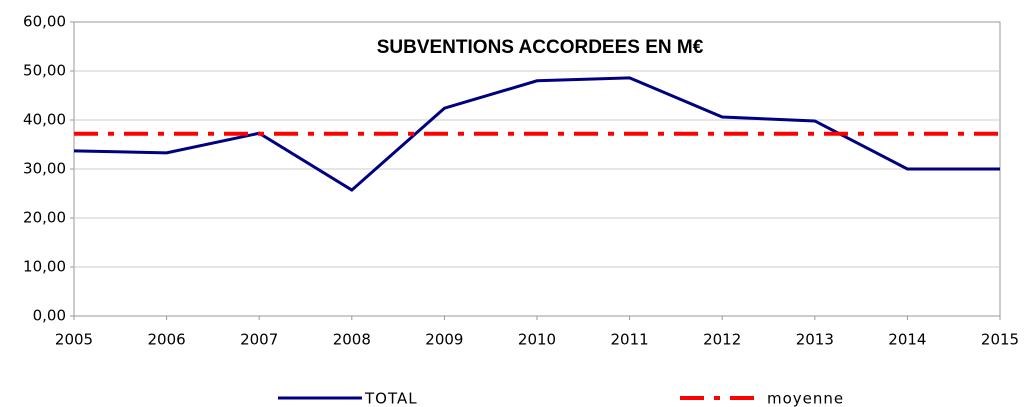 The width and height of the screenshot is (1026, 407). Describe the element at coordinates (815, 340) in the screenshot. I see `x-tick-label: 2013` at that location.